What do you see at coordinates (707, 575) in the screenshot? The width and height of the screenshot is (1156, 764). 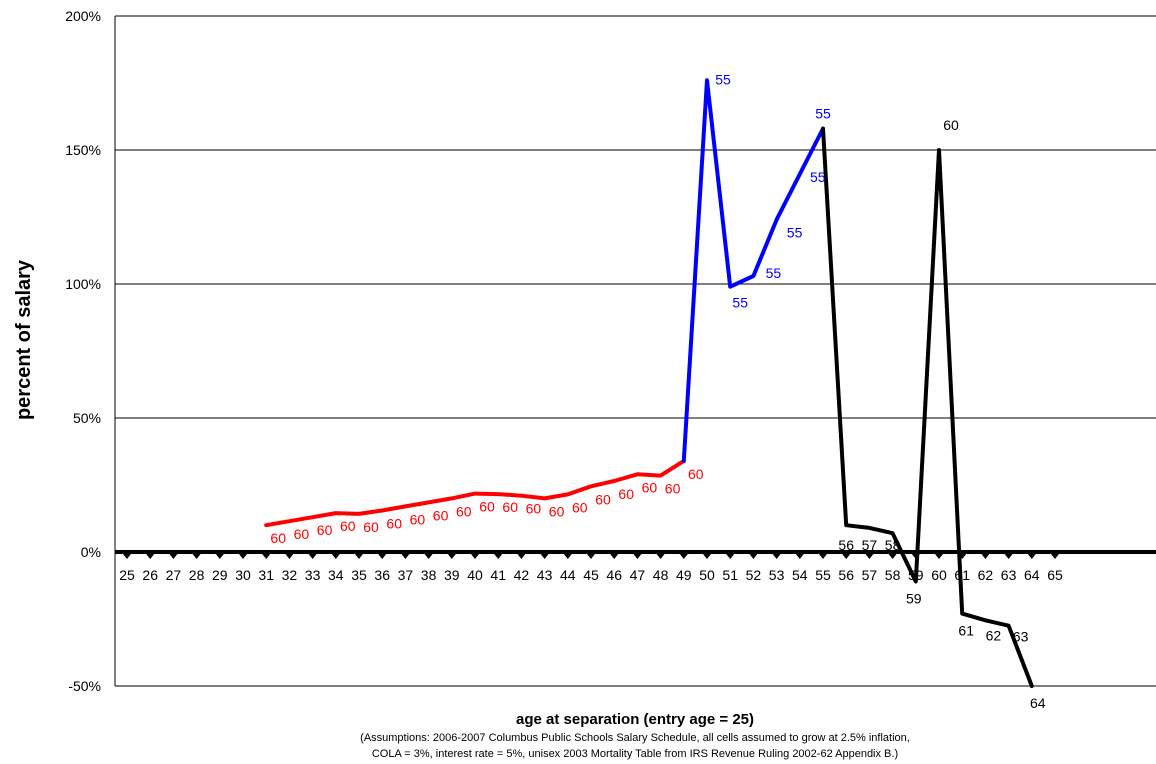 I see `x-tick-label: 50` at bounding box center [707, 575].